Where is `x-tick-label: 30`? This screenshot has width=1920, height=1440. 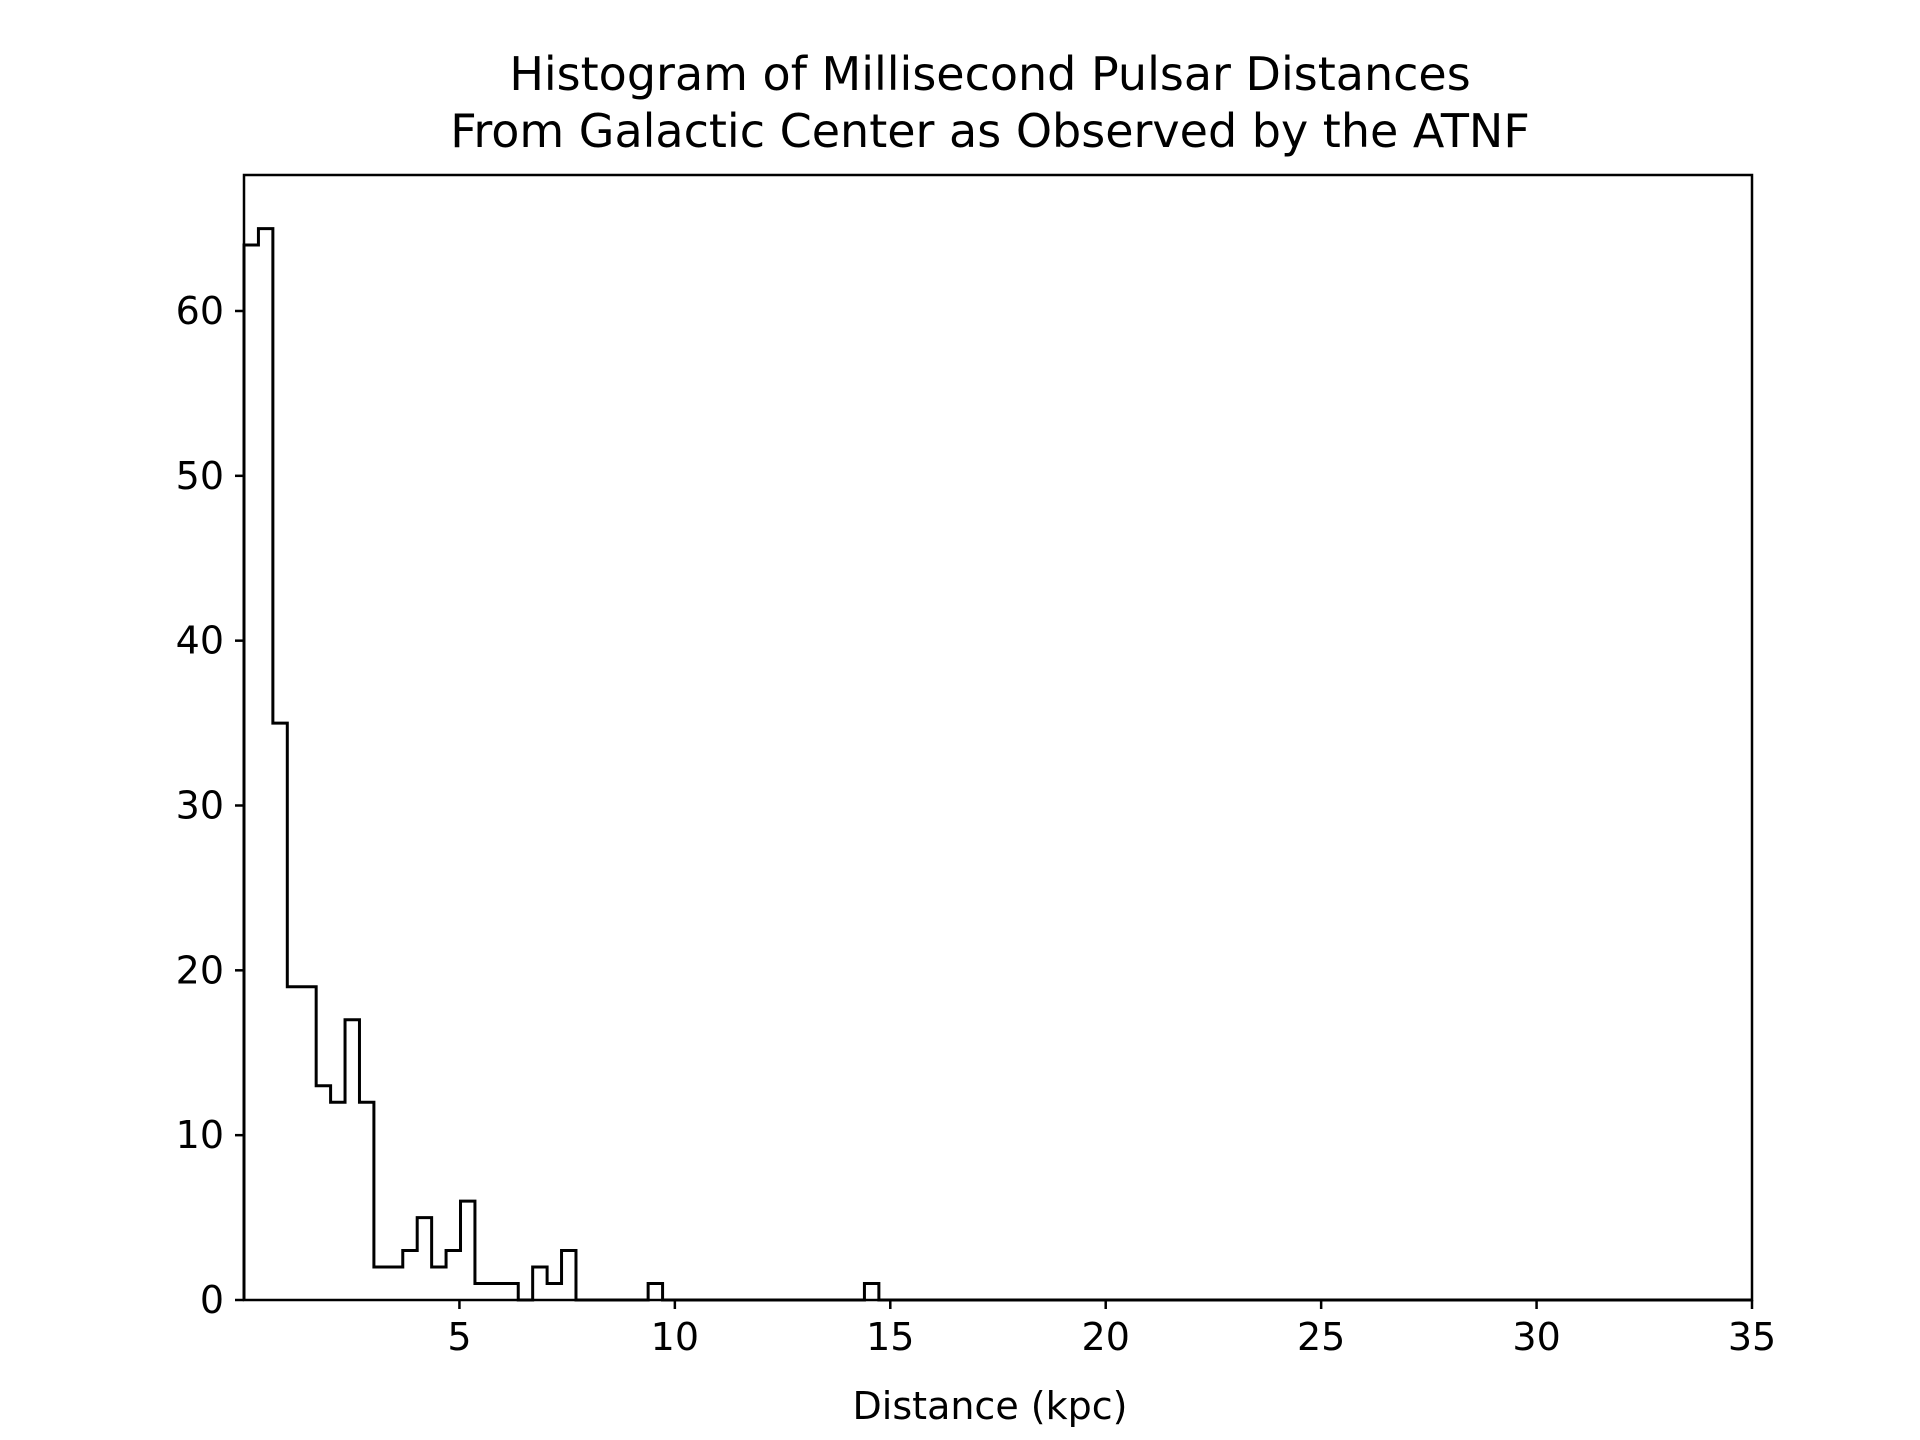 x-tick-label: 30 is located at coordinates (1536, 1337).